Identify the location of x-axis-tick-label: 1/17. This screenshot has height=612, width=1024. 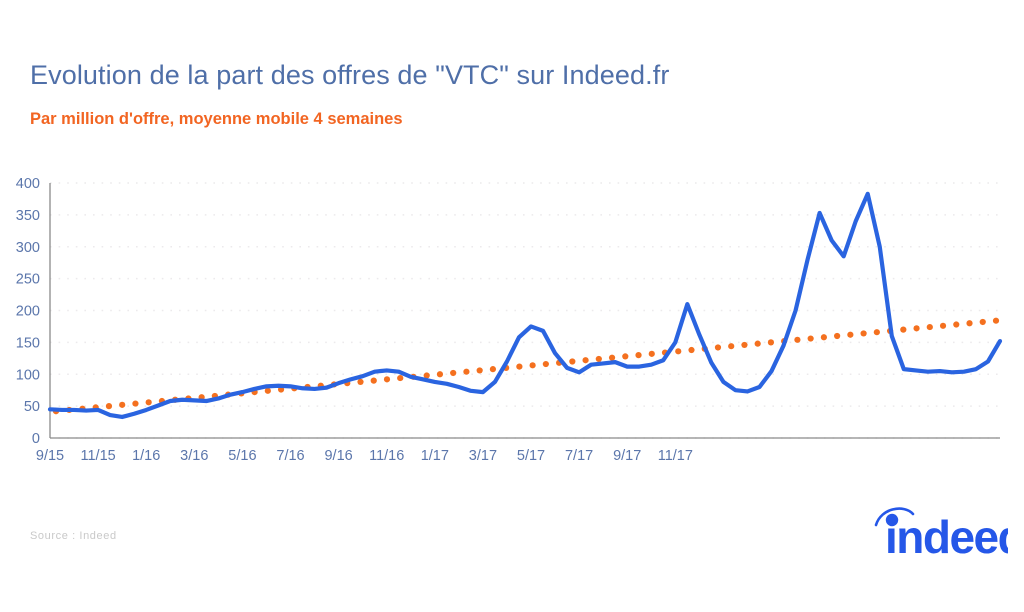
(435, 456).